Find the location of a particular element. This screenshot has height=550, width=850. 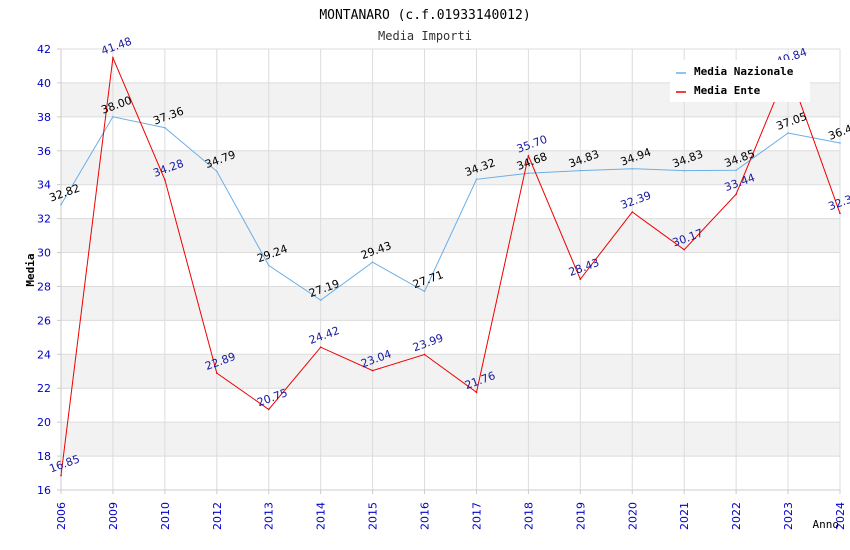

x-tick-label-2012: 2012 is located at coordinates (217, 516).